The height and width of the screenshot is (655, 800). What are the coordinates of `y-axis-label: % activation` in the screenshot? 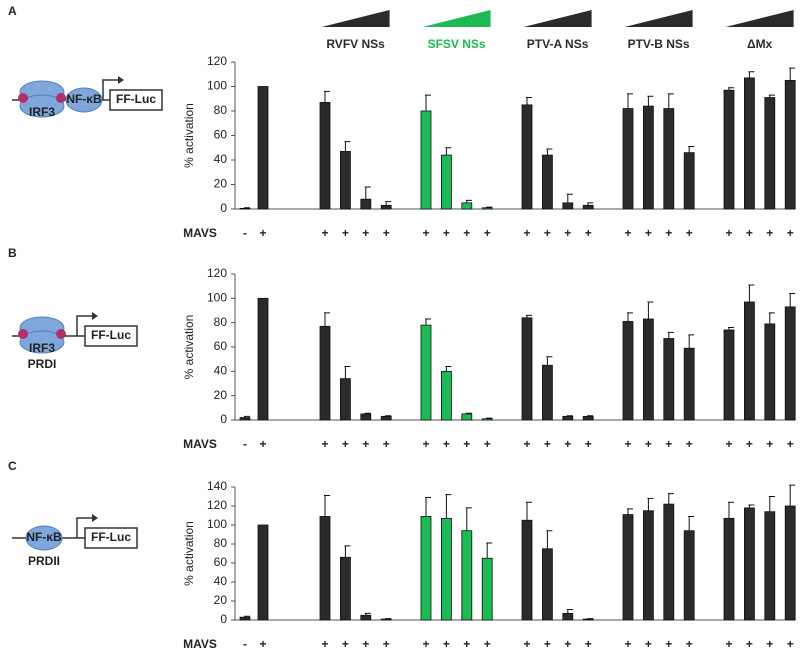 It's located at (189, 347).